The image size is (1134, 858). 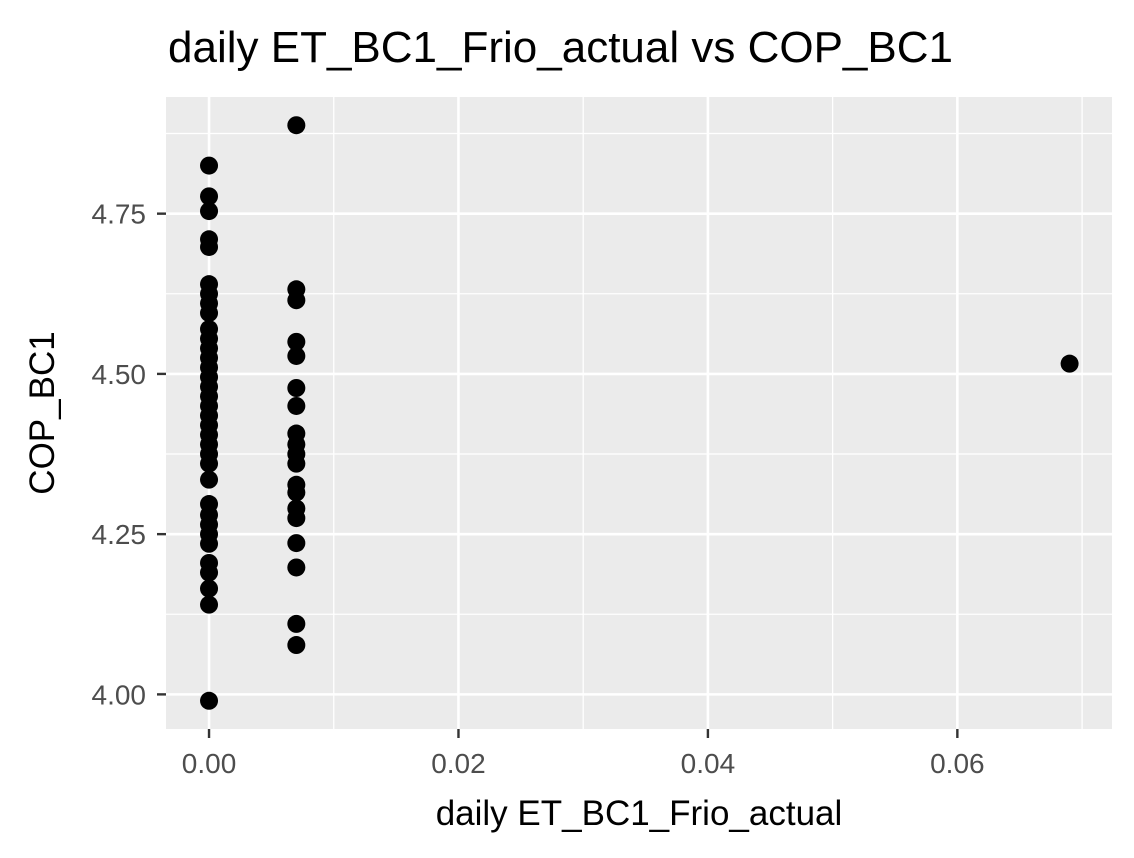 What do you see at coordinates (119, 534) in the screenshot?
I see `y-tick-label: 4.25` at bounding box center [119, 534].